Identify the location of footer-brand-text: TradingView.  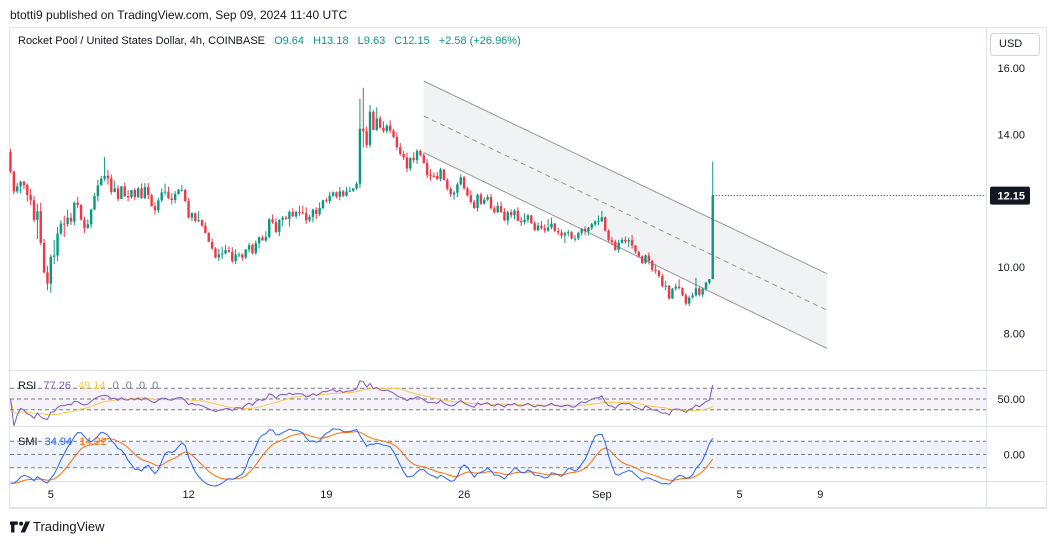
(69, 526).